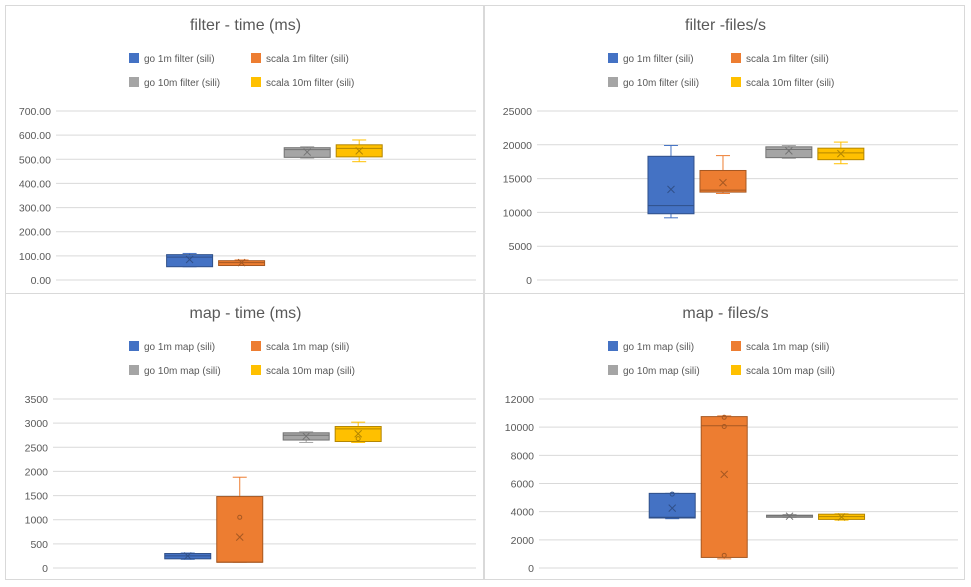 This screenshot has width=971, height=587. Describe the element at coordinates (517, 146) in the screenshot. I see `y-tick-label: 20000` at that location.